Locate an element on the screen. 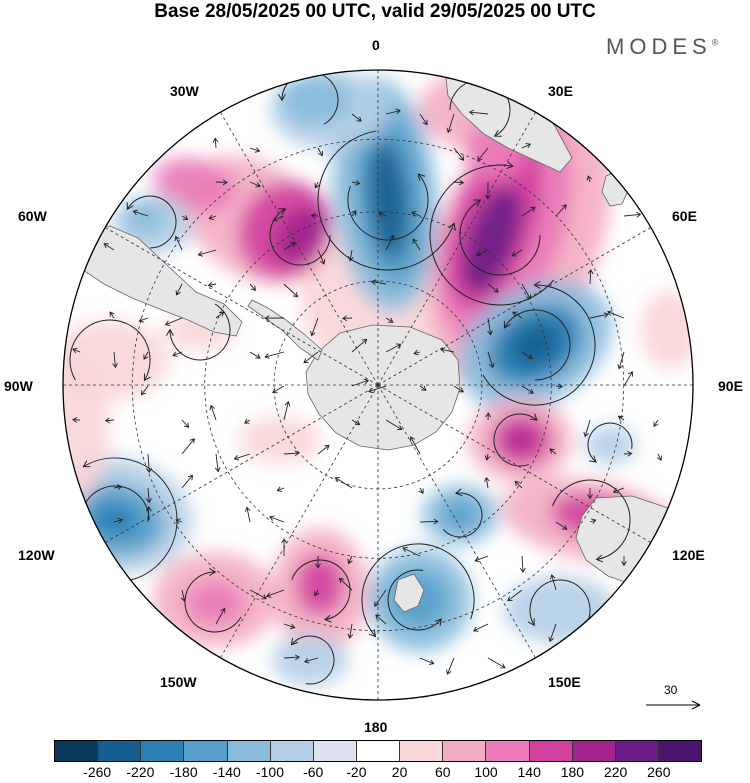  longitude-label: 60E is located at coordinates (684, 216).